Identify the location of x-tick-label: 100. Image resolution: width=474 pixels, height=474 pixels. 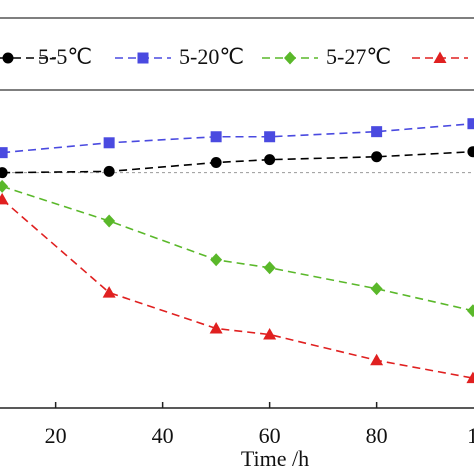
(470, 435).